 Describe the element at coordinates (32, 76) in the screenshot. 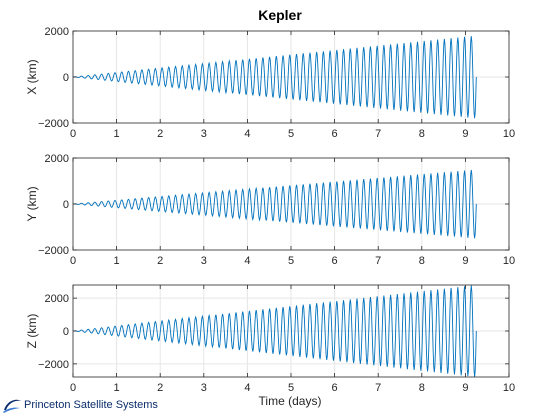

I see `y-axis-label: X (km)` at that location.